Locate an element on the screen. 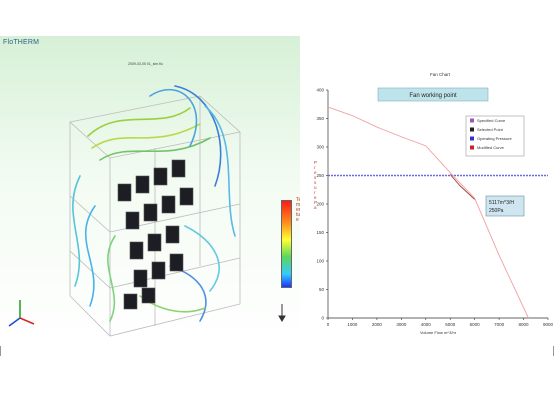 This screenshot has width=560, height=420. down-arrow-icon is located at coordinates (282, 313).